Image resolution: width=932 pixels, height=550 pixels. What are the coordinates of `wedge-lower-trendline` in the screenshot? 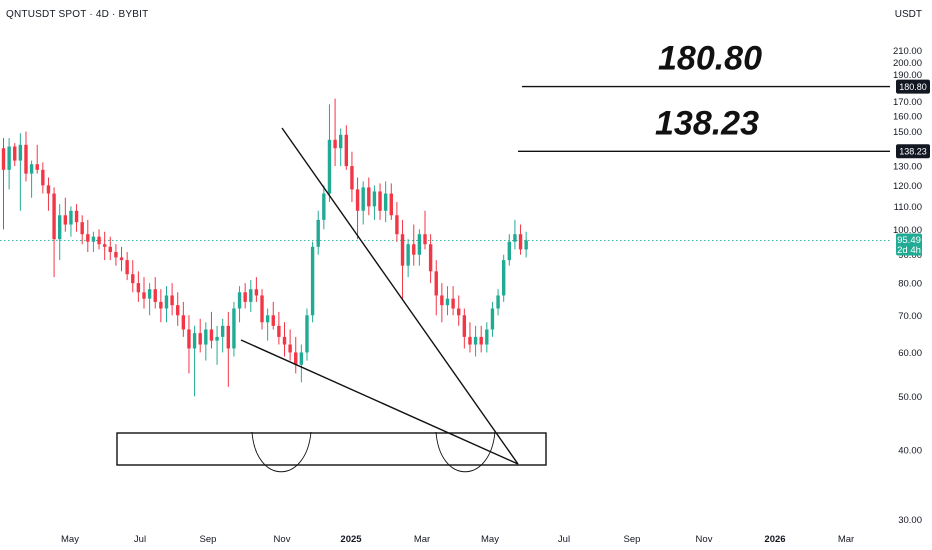 It's located at (379, 402).